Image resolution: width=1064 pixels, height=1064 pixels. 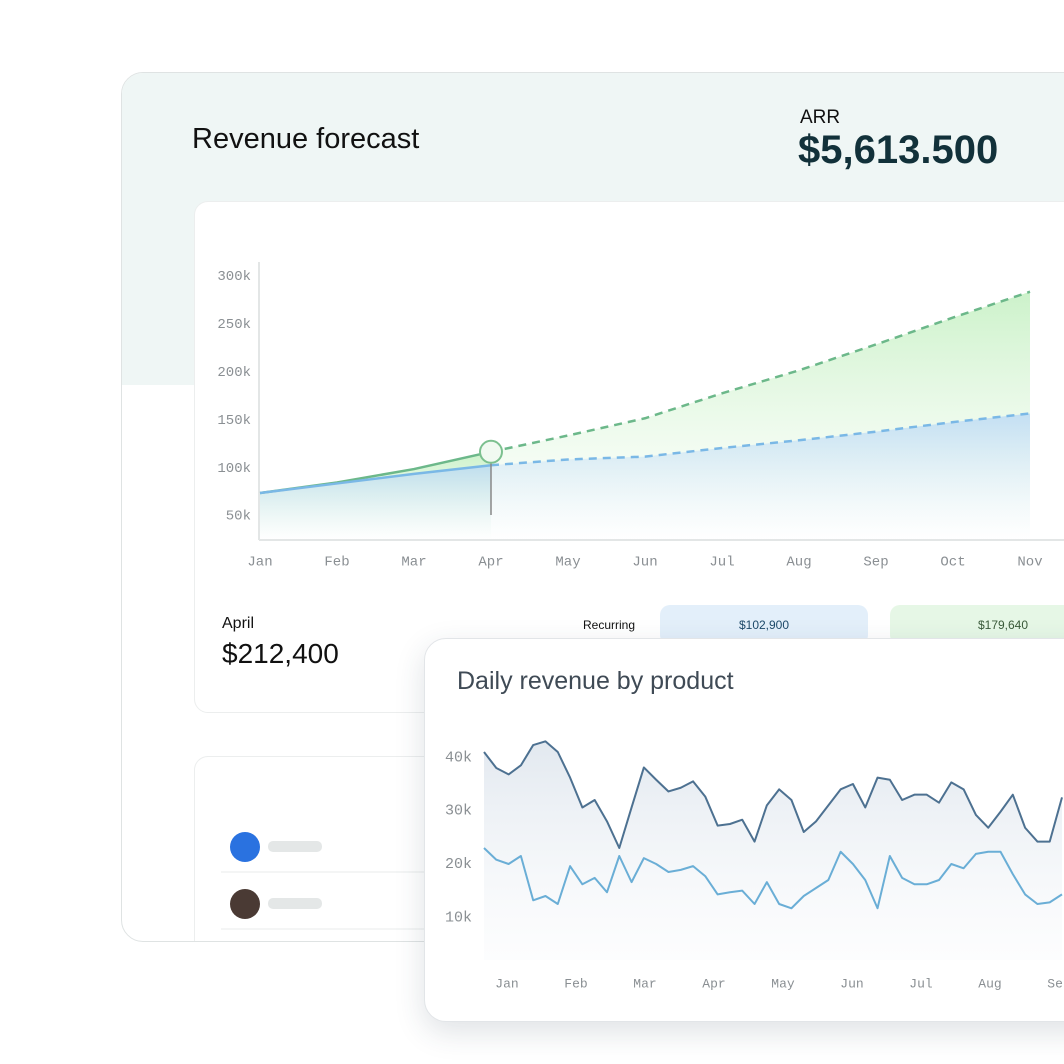 I want to click on y-tick-label: 30k, so click(x=458, y=811).